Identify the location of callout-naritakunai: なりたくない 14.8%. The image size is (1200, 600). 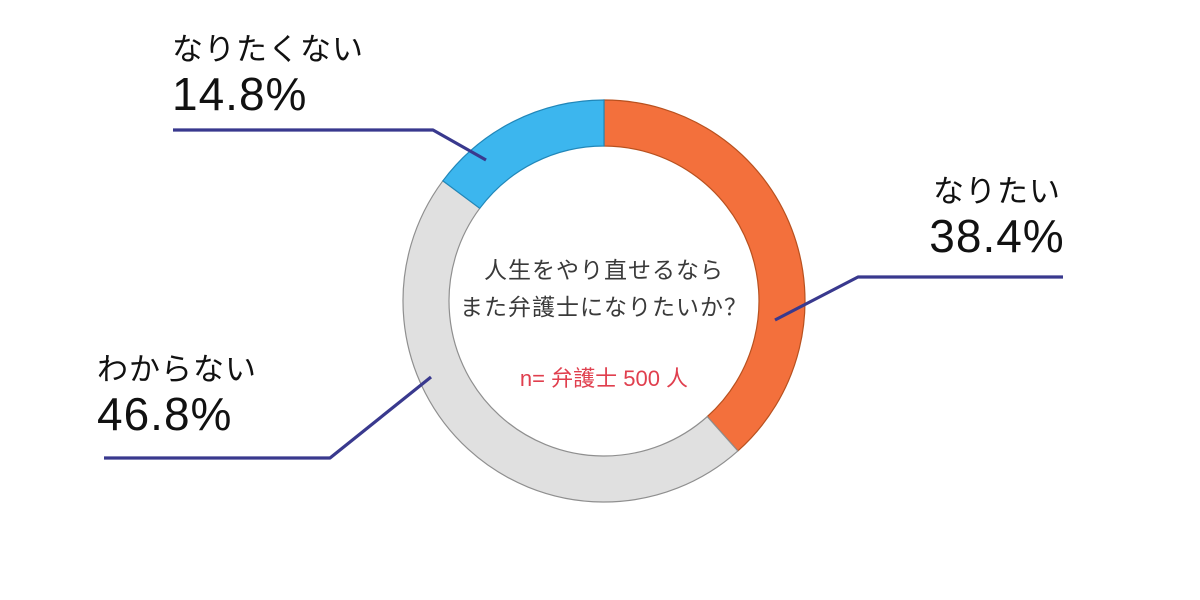
(268, 74).